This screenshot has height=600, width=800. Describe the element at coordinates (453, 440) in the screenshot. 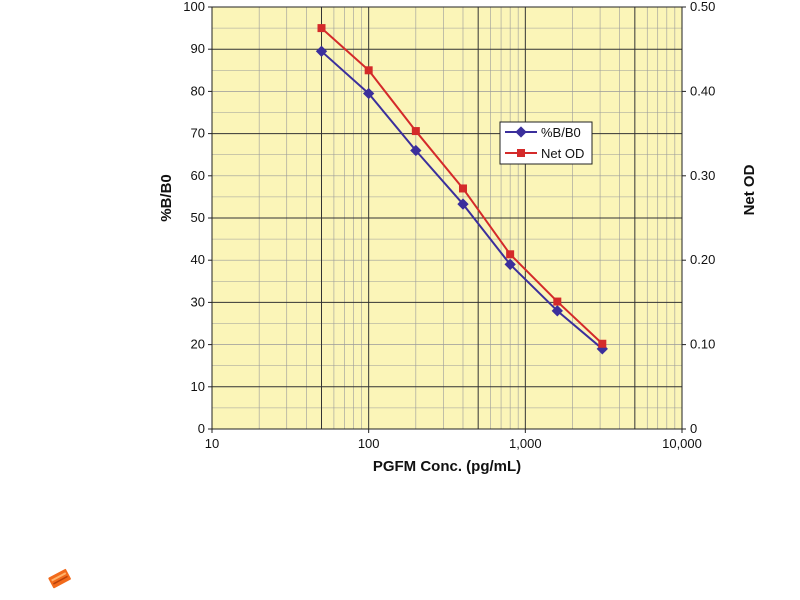

I see `x-axis-ticks: 10 100 1,000 10,000` at that location.